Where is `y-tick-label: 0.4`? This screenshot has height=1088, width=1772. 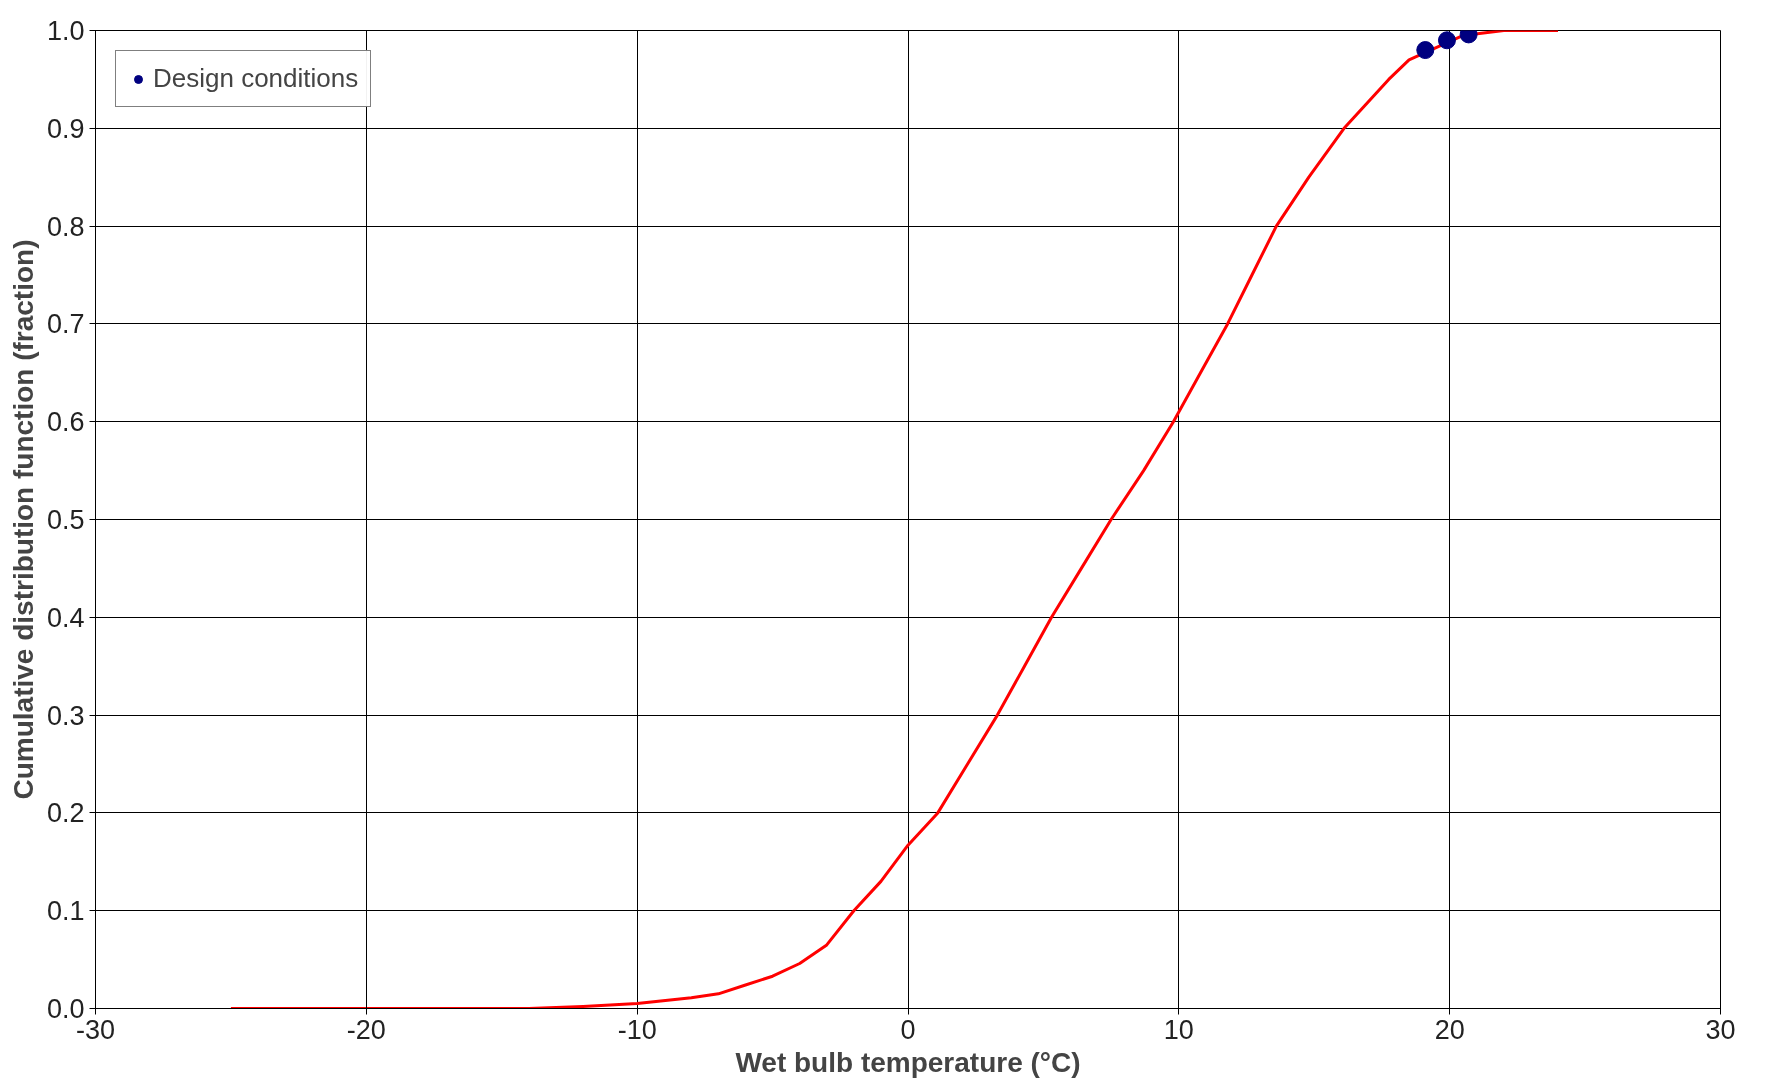
y-tick-label: 0.4 is located at coordinates (65, 617).